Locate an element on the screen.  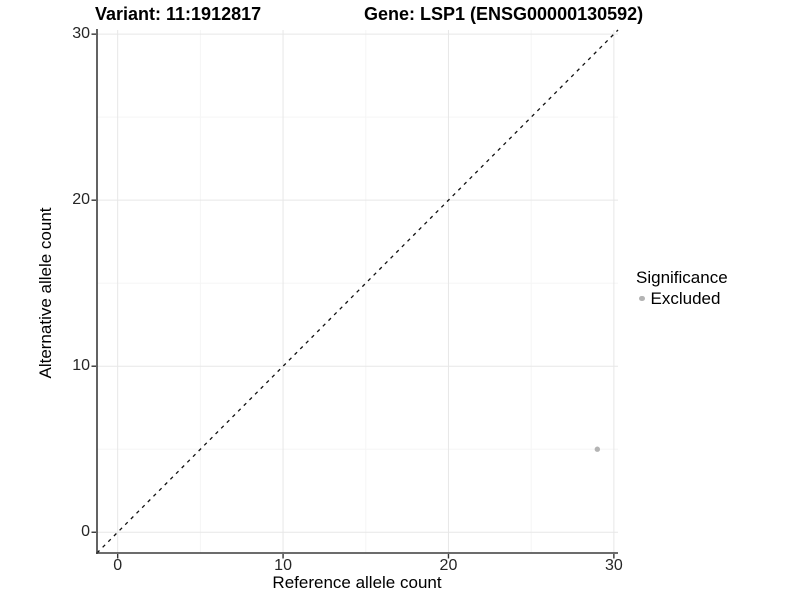
legend-title: Significance is located at coordinates (682, 277).